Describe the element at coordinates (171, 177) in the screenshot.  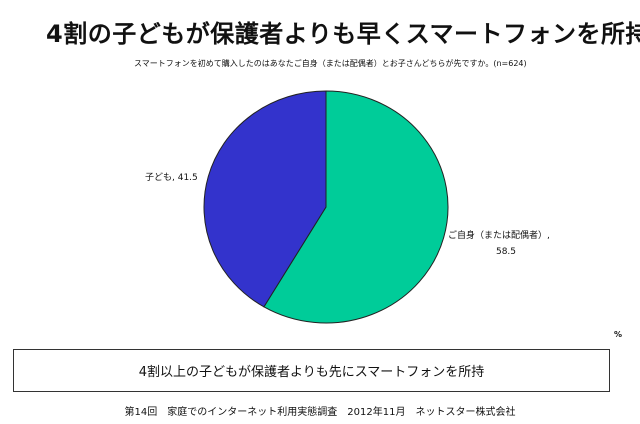
I see `data-label-child: 子ども, 41.5` at that location.